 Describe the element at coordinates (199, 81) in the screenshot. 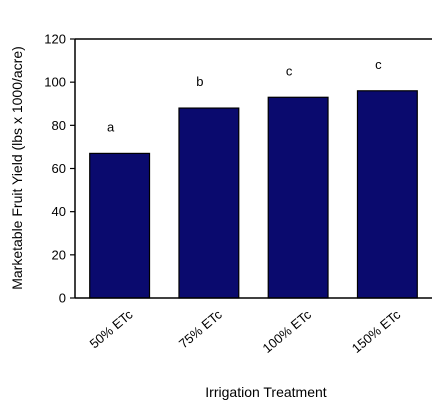

I see `significance-label: b` at that location.